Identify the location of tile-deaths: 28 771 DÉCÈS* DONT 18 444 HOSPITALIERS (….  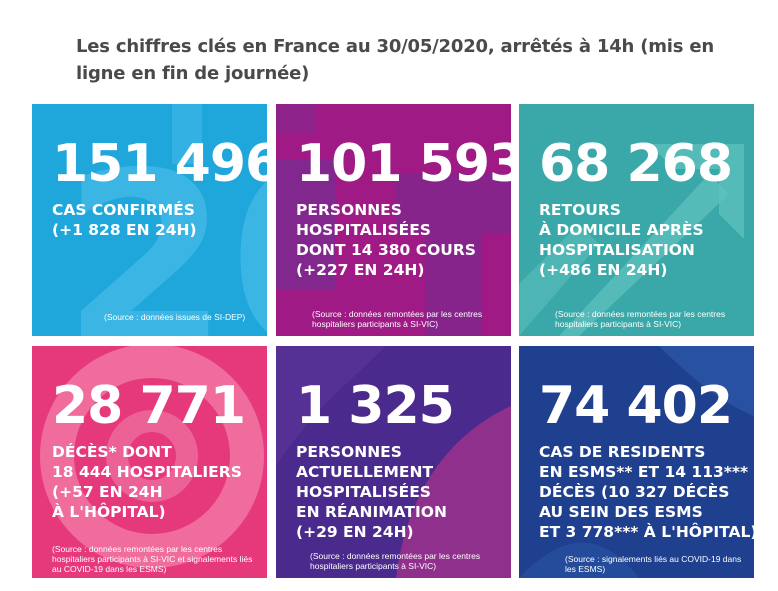
(149, 462).